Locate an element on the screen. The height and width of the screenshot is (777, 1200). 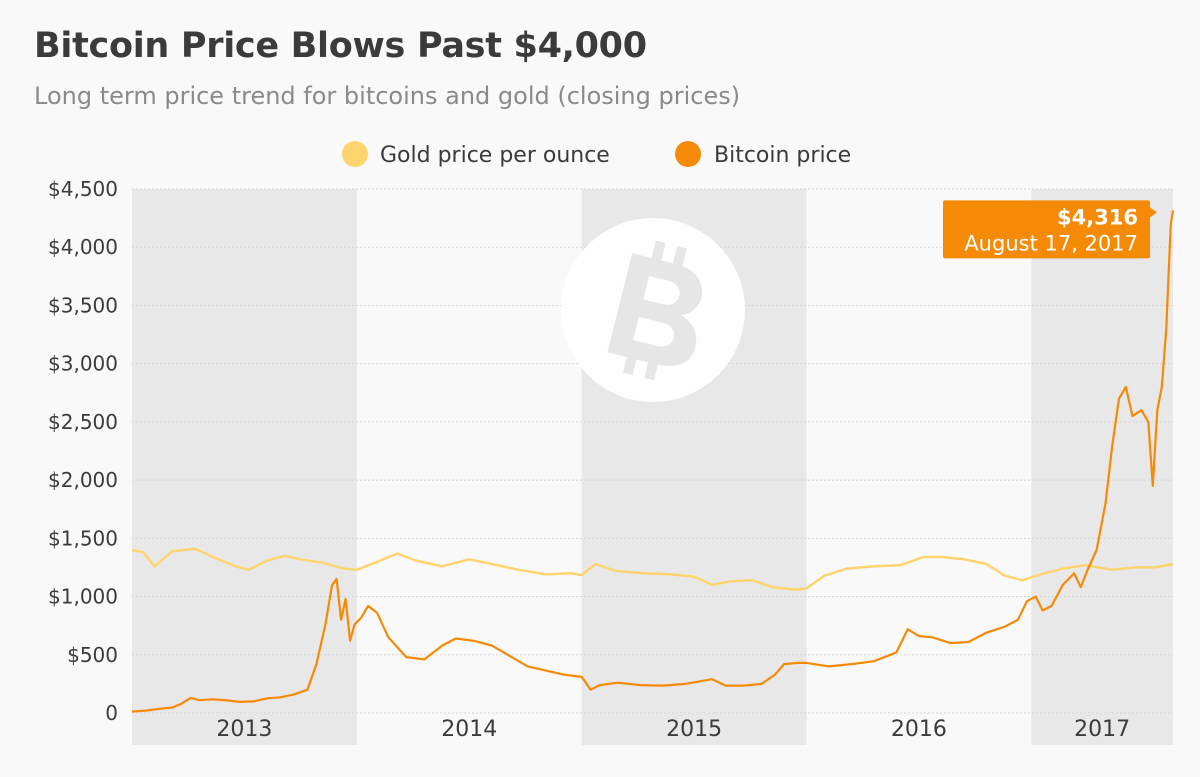
year-band-2017 is located at coordinates (1102, 467).